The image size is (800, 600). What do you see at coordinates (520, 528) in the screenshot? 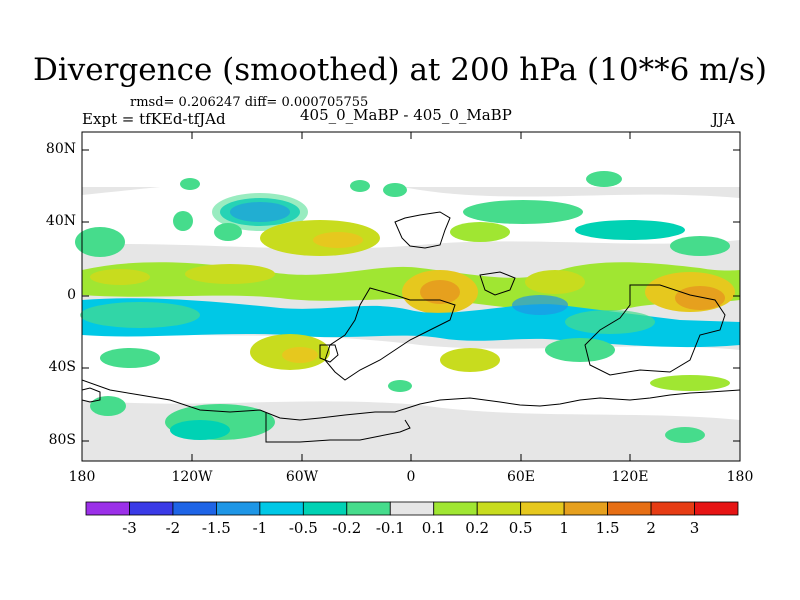
I see `colorbar-label: 0.5` at bounding box center [520, 528].